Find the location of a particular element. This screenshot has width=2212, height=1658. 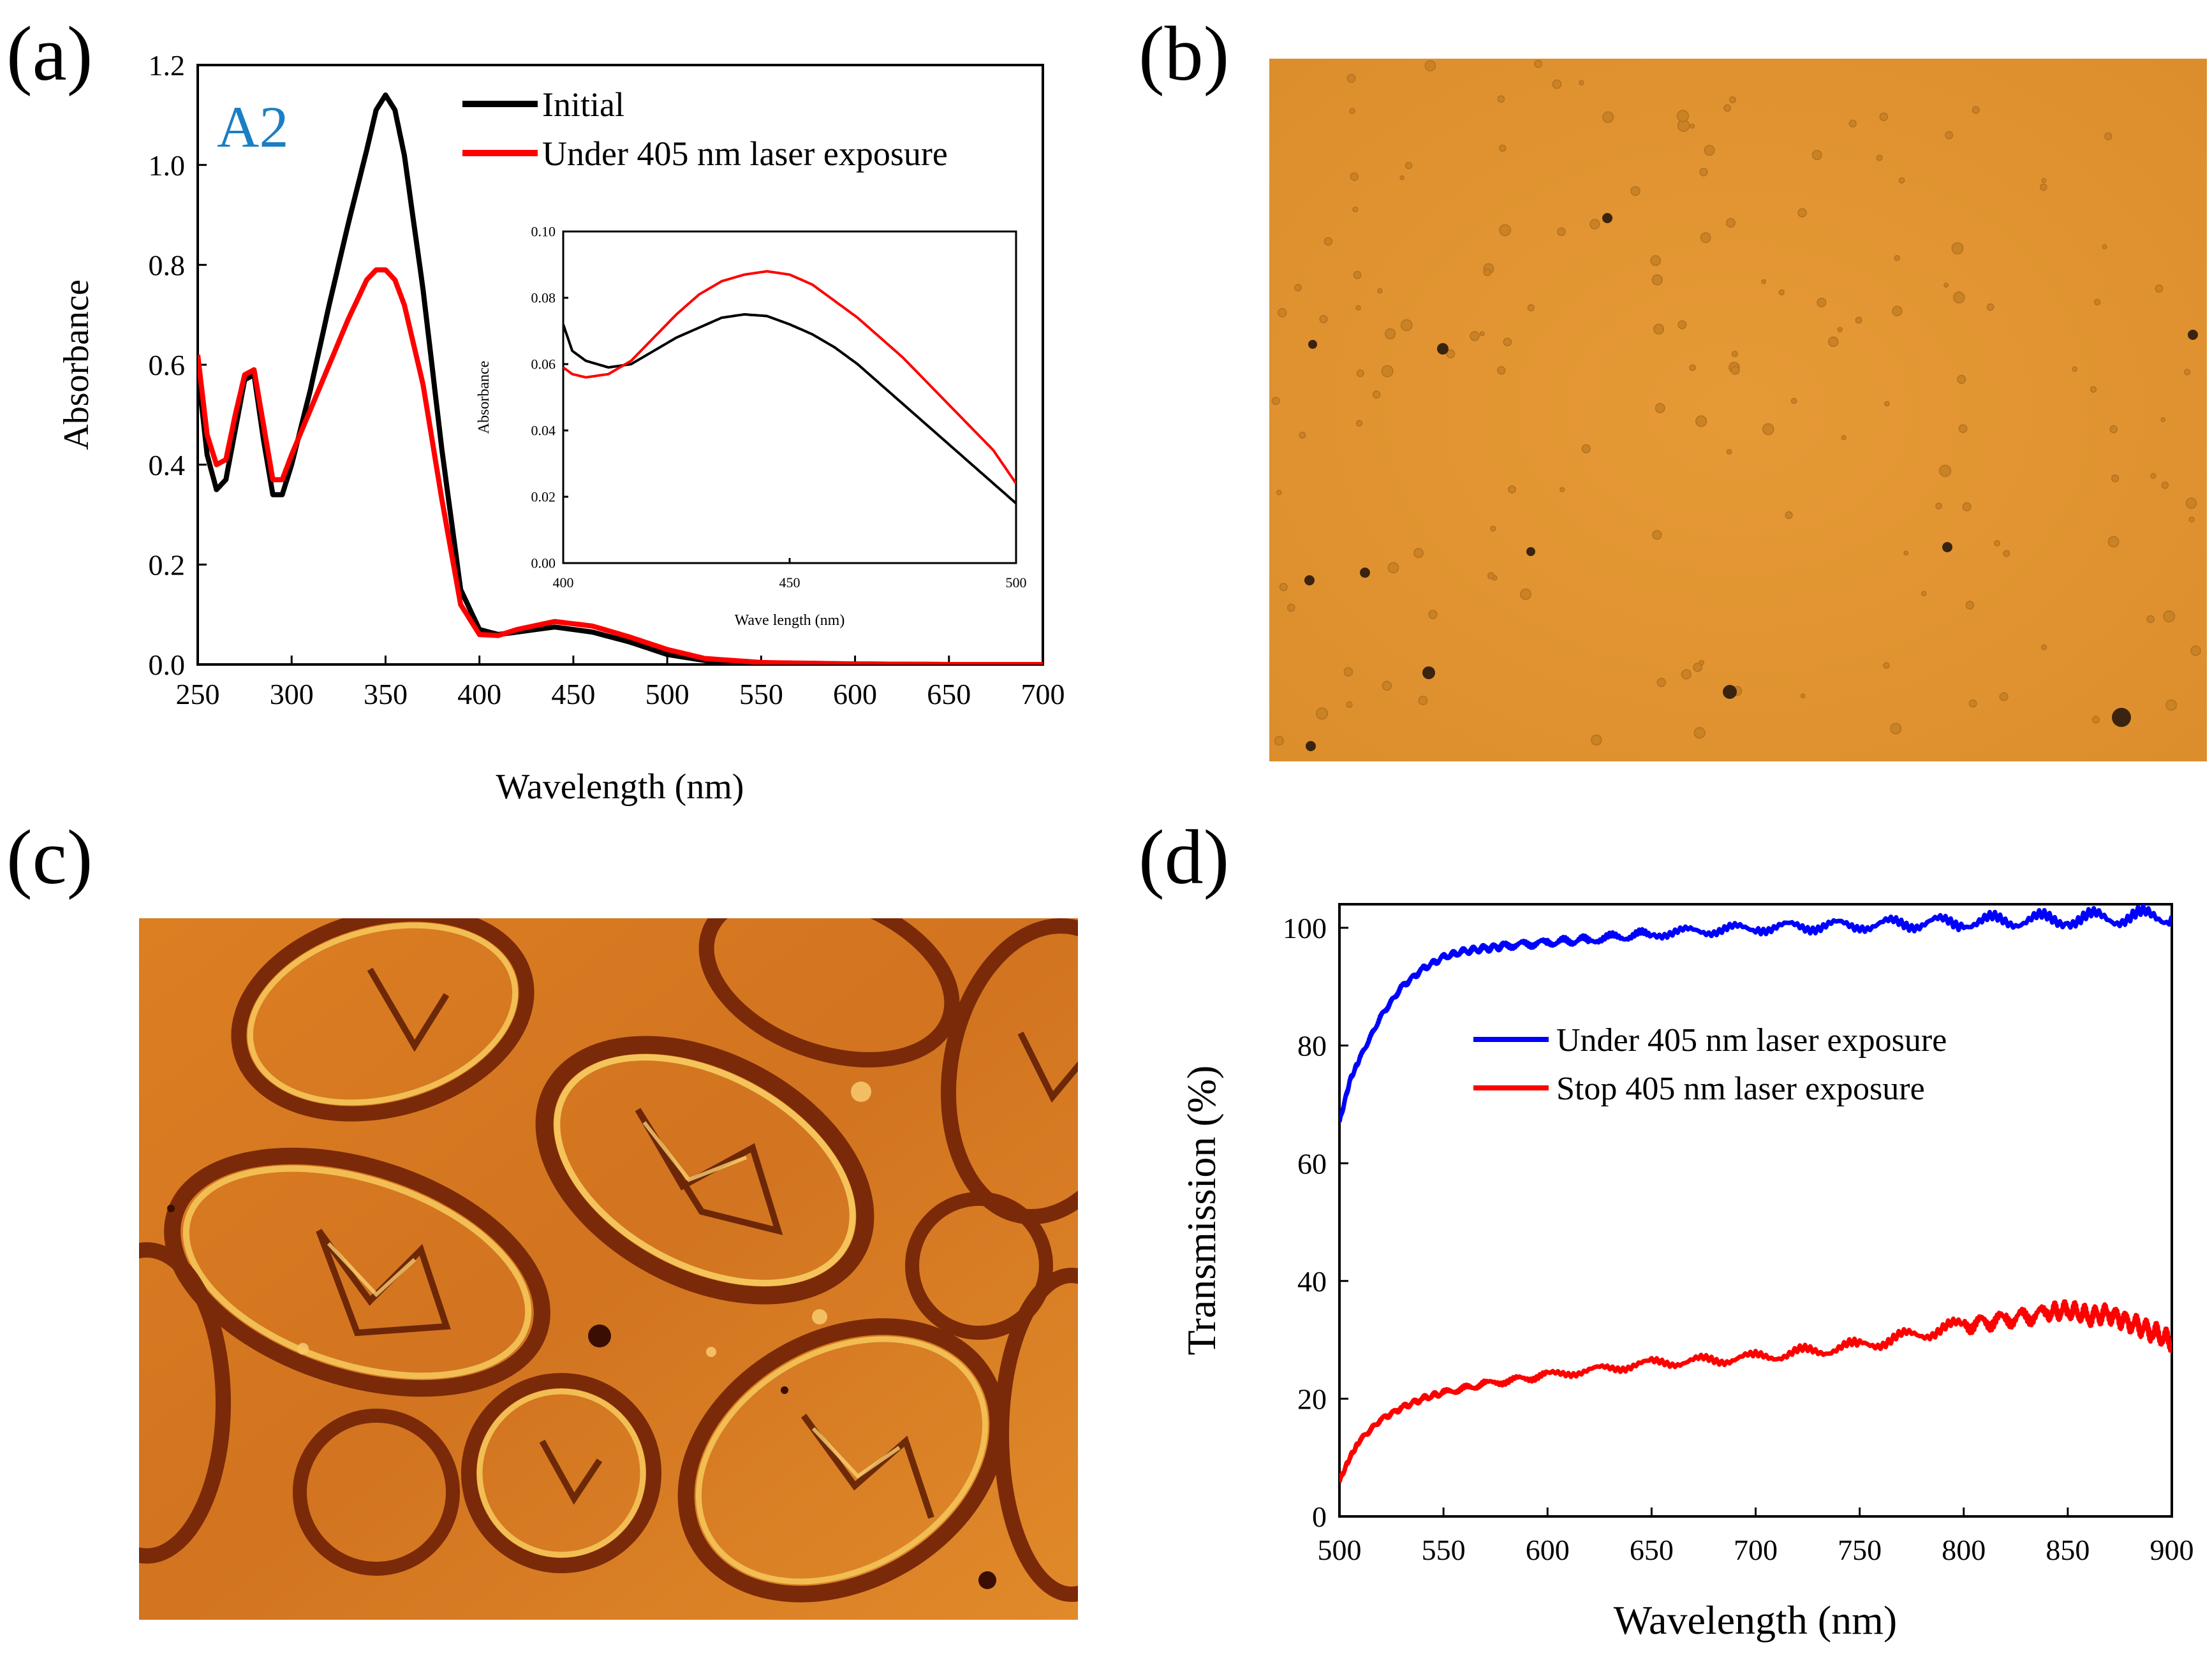

chart-a-inset-plot-frame is located at coordinates (790, 397).